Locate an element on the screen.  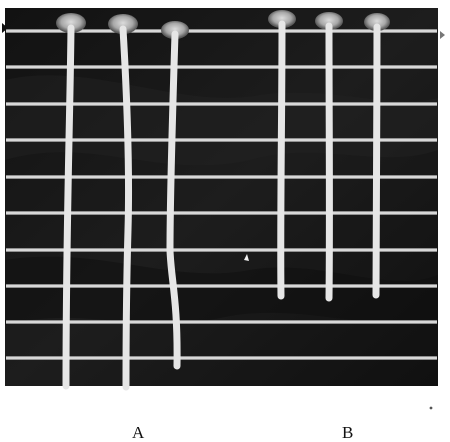
group-label-b: B is located at coordinates (347, 432).